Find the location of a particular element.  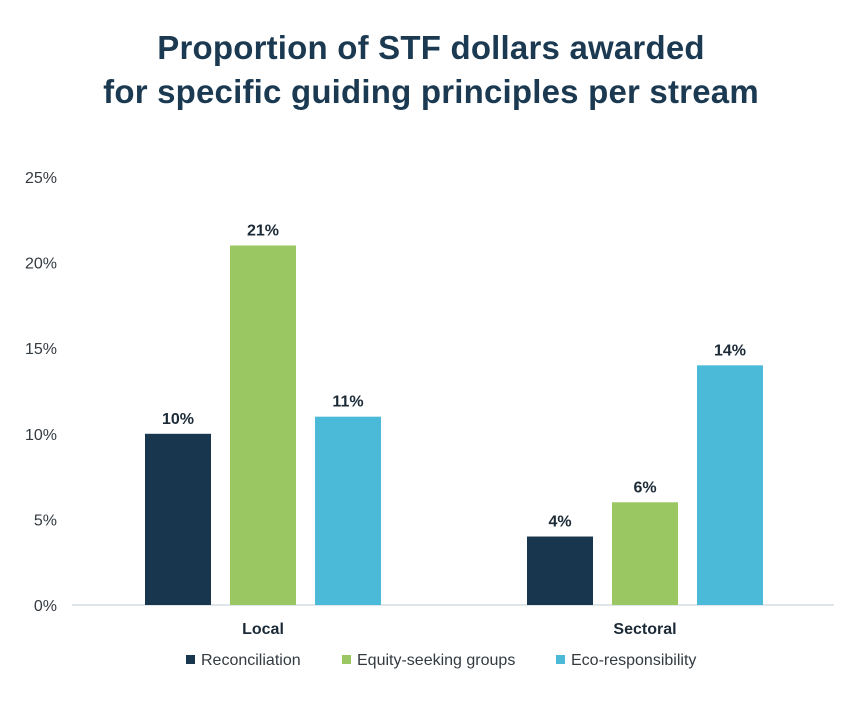

data-label: 21% is located at coordinates (263, 230).